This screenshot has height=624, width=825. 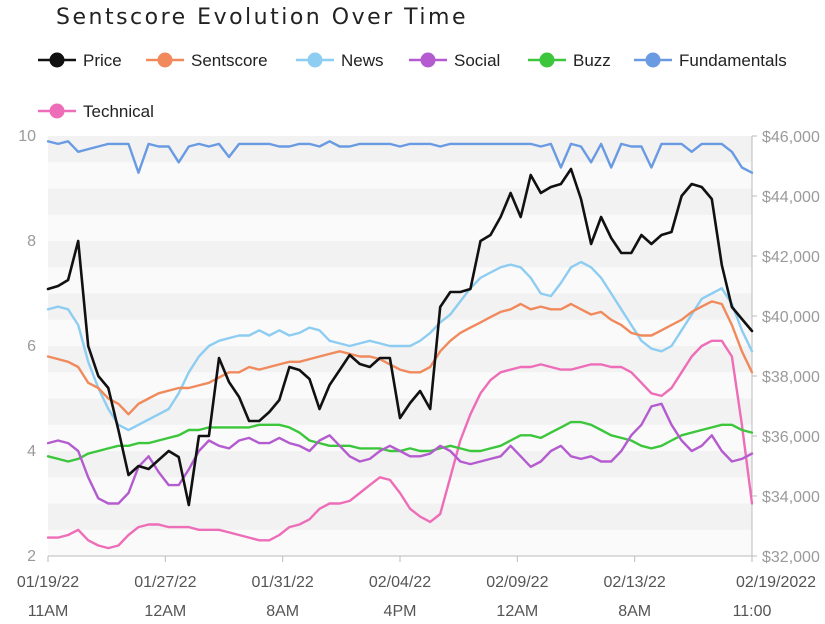 I want to click on y-right-tick-label: $32,000, so click(x=791, y=557).